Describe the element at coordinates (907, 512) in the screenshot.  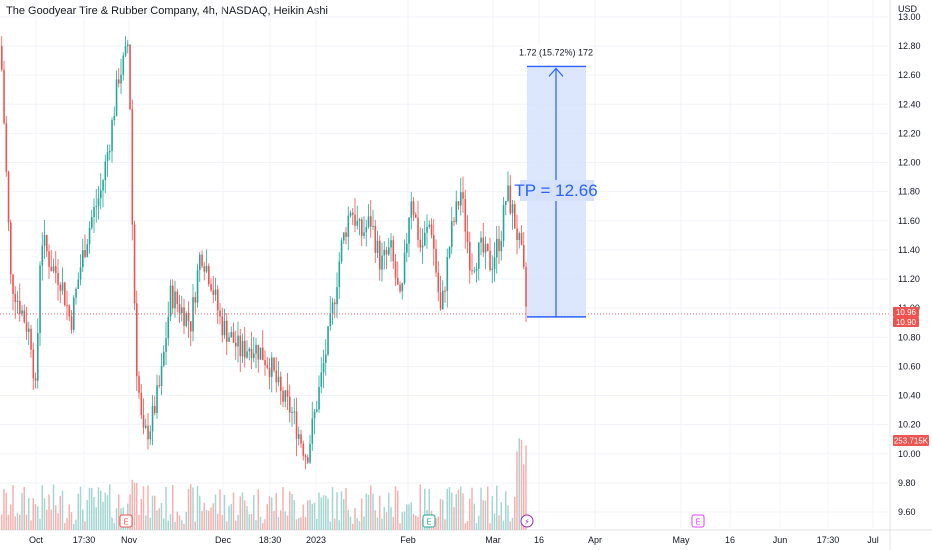
I see `y-tick-label: 9.60` at that location.